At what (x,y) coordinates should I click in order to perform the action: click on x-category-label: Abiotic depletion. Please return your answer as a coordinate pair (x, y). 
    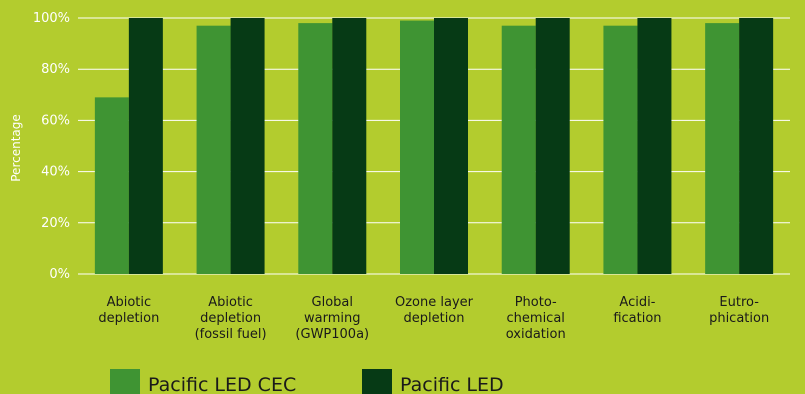
    Looking at the image, I should click on (128, 310).